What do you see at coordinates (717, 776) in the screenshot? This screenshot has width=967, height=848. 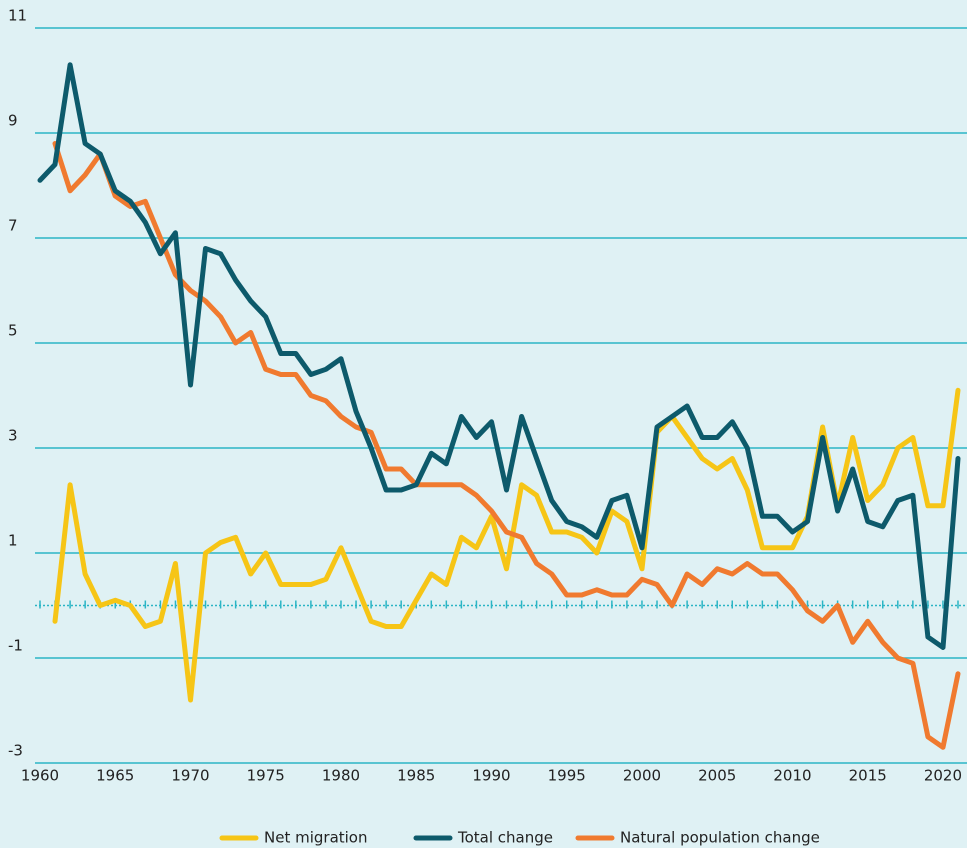 I see `x-tick-label: 2005` at bounding box center [717, 776].